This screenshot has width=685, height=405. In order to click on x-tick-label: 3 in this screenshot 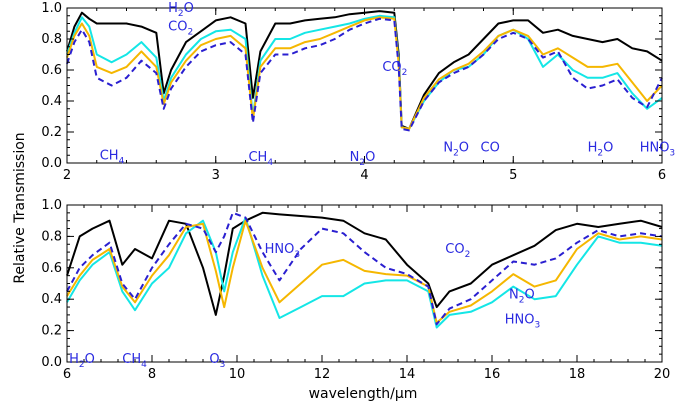, I will do `click(216, 175)`.